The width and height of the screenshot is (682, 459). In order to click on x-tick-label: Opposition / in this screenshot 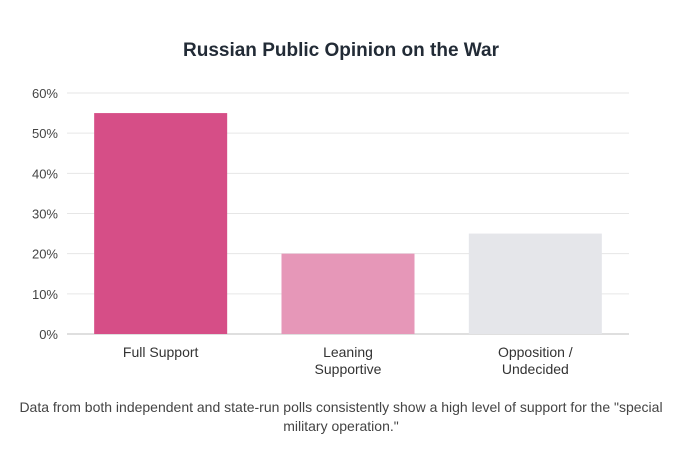, I will do `click(535, 352)`.